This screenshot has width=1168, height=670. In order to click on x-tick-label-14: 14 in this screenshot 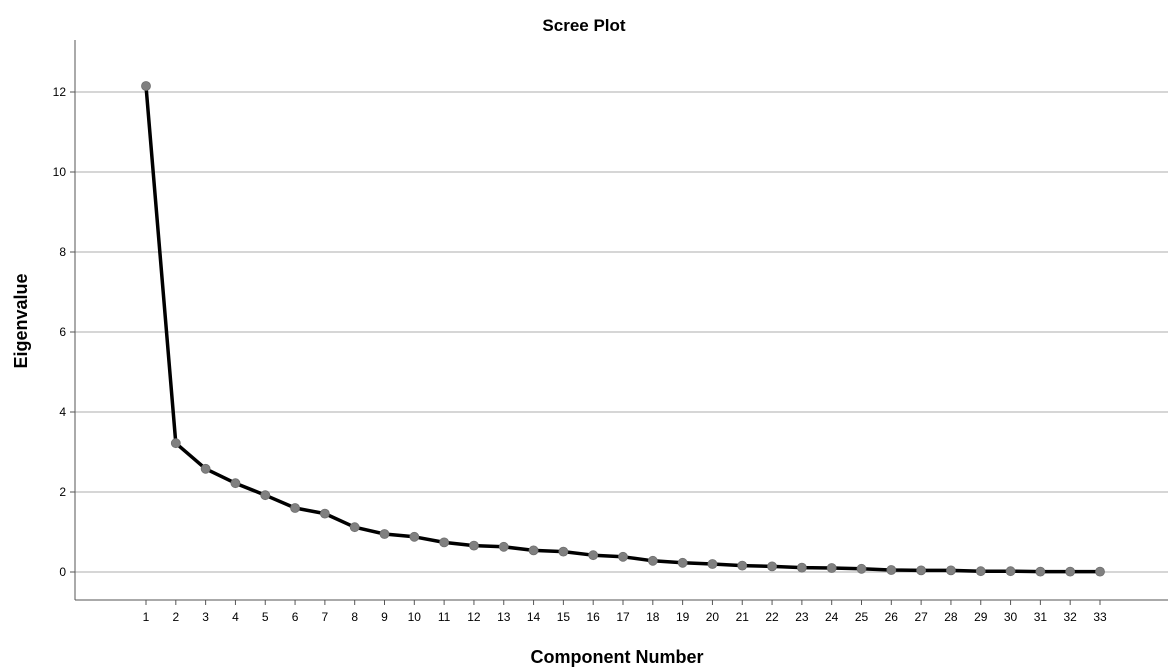, I will do `click(534, 617)`.